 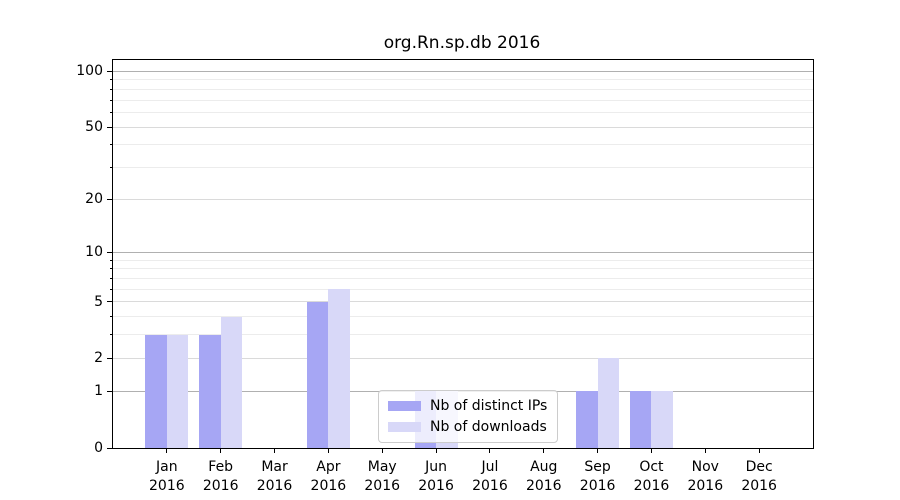 I want to click on bar-nb-of-distinct-ips-jan, so click(x=156, y=391).